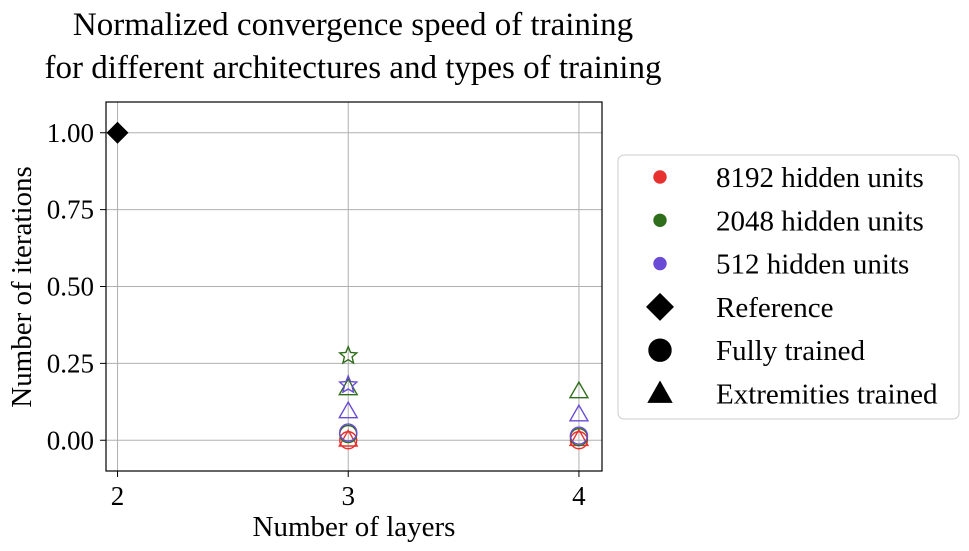  Describe the element at coordinates (348, 496) in the screenshot. I see `x-tick-label: 3` at that location.